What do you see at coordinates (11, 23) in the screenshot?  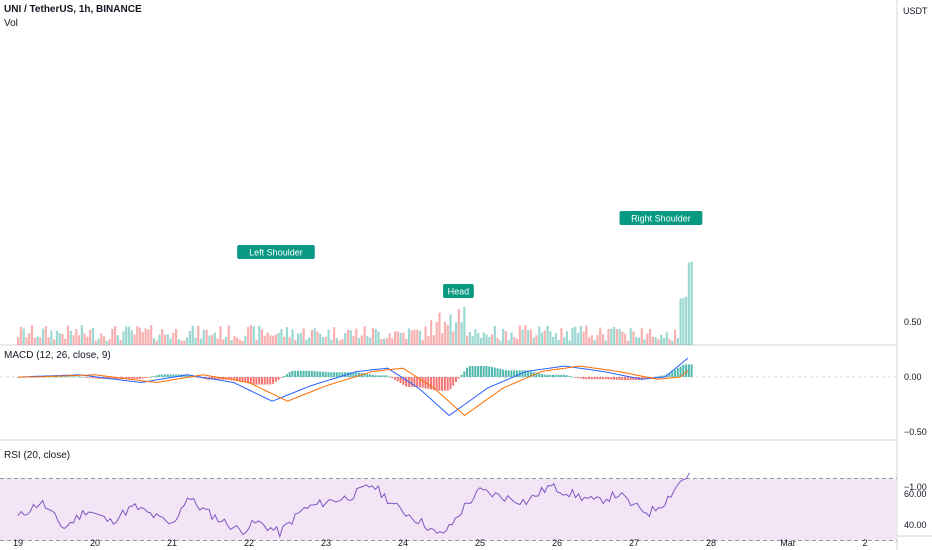 I see `volume-label: Vol` at bounding box center [11, 23].